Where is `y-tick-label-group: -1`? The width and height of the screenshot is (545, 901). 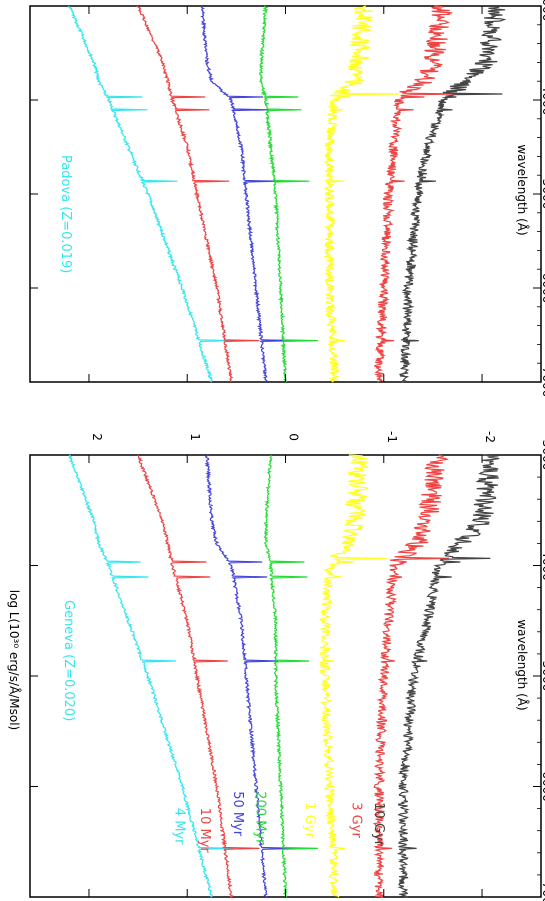
y-tick-label-group: -1 is located at coordinates (392, 437).